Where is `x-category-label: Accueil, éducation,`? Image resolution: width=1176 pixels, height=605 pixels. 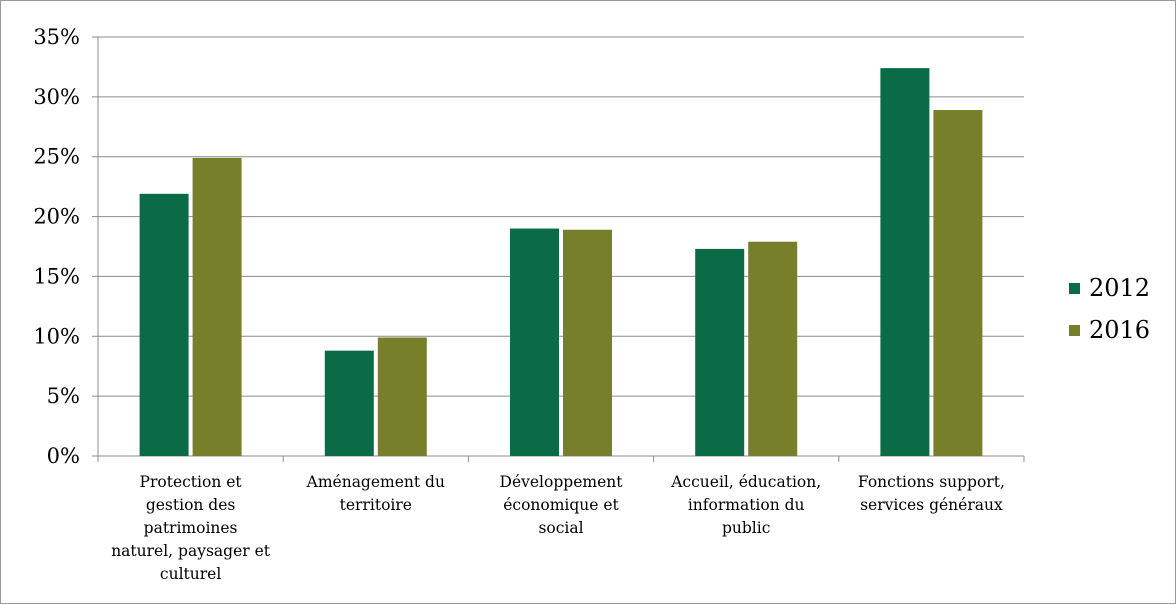 x-category-label: Accueil, éducation, is located at coordinates (745, 482).